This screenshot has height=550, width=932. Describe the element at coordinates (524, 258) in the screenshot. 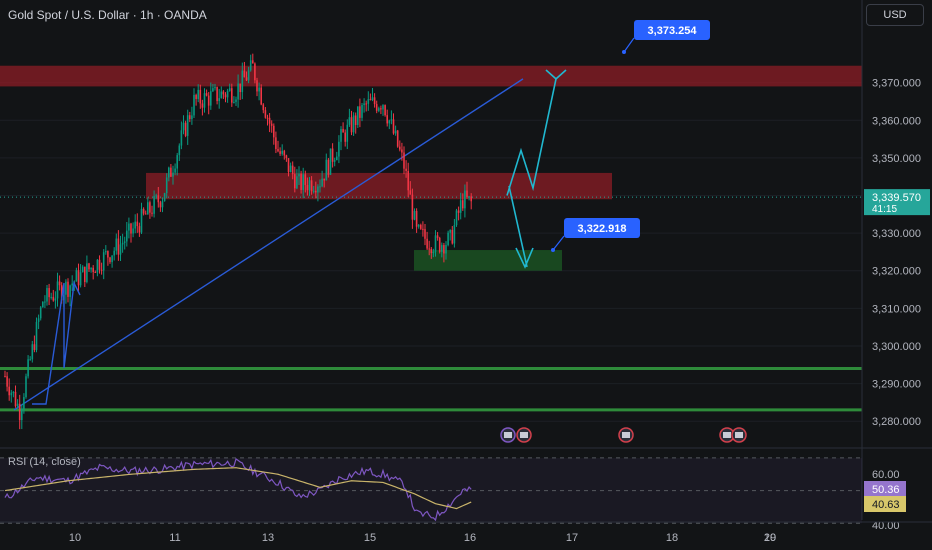

I see `projection-down-arrowhead` at that location.